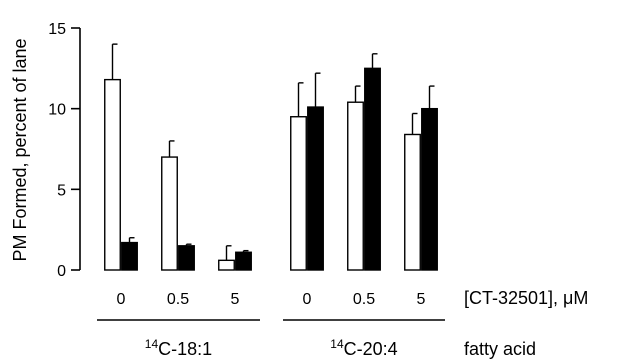 The image size is (629, 364). What do you see at coordinates (61, 190) in the screenshot?
I see `y-tick-label: 5` at bounding box center [61, 190].